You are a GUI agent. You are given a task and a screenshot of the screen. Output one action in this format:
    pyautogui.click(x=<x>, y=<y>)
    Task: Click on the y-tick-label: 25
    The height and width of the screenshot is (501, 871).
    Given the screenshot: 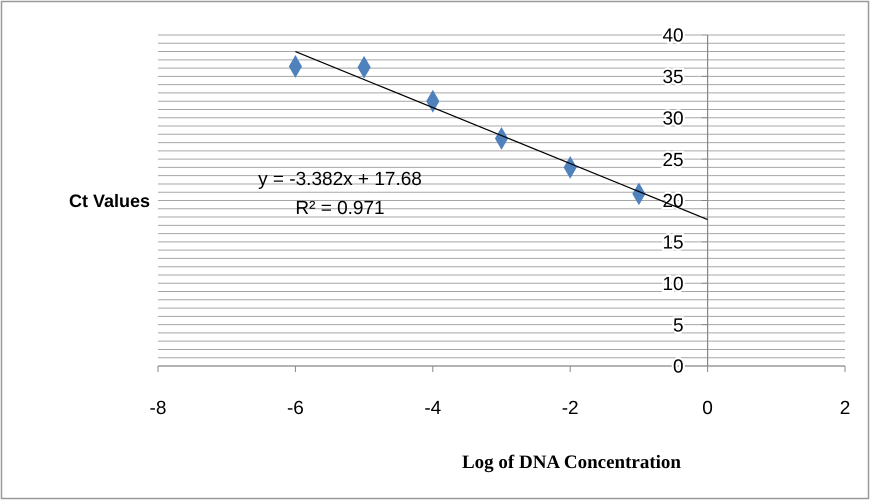 What is the action you would take?
    pyautogui.click(x=673, y=160)
    